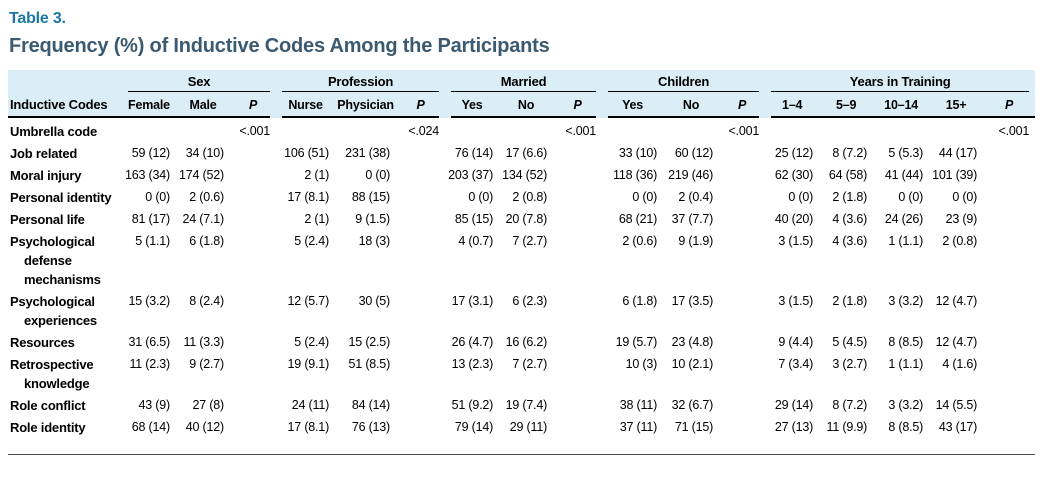 The image size is (1043, 478). What do you see at coordinates (906, 364) in the screenshot?
I see `data-cell: 1 (1.1)` at bounding box center [906, 364].